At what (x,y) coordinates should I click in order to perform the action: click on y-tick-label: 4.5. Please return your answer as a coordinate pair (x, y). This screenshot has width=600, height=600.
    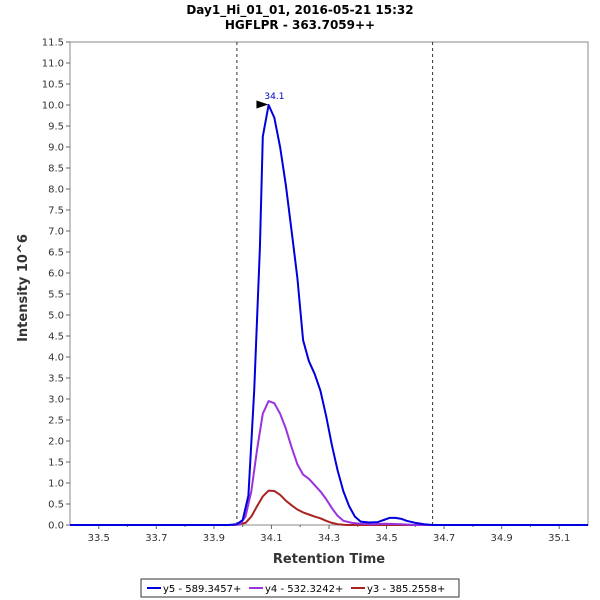
    Looking at the image, I should click on (56, 337).